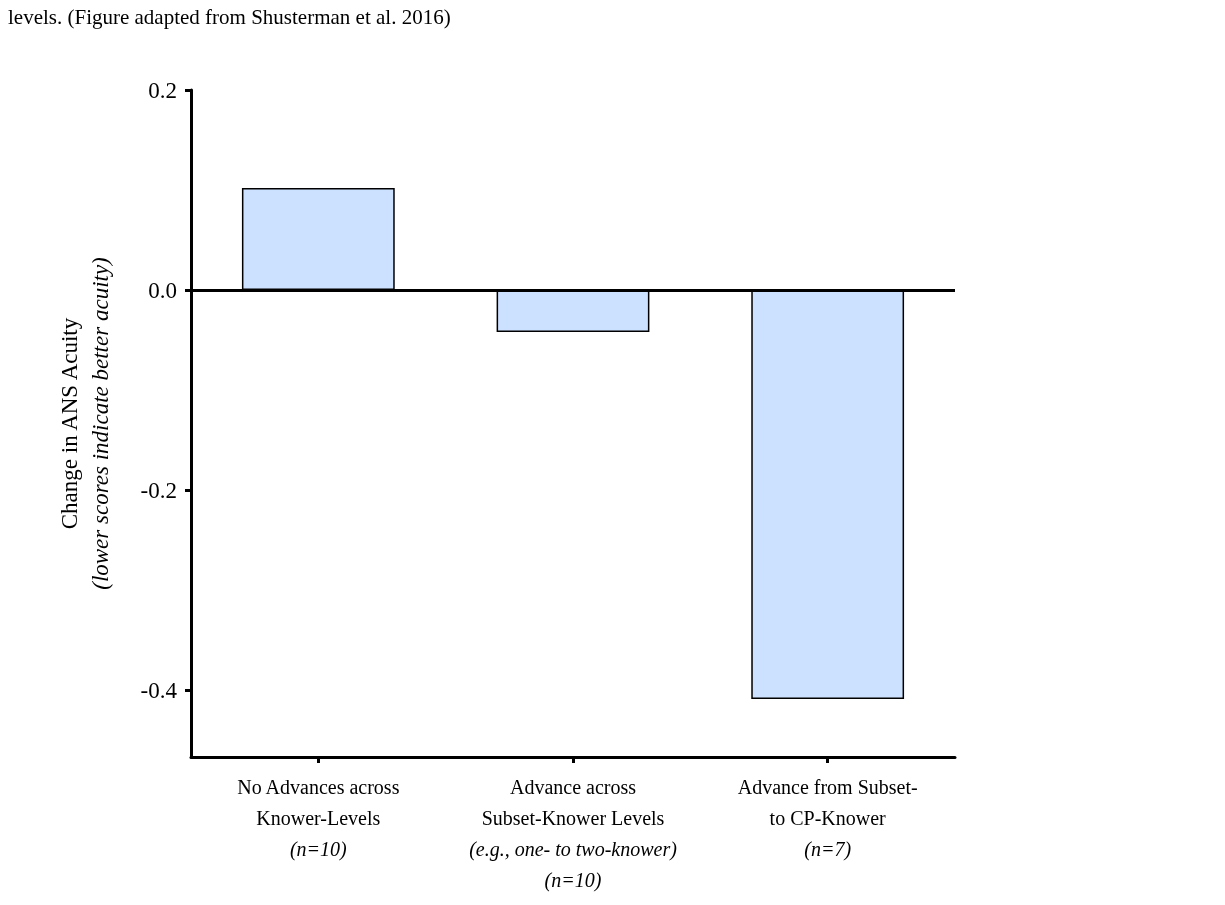 The height and width of the screenshot is (905, 1225). What do you see at coordinates (162, 90) in the screenshot?
I see `y-tick-label: 0.2` at bounding box center [162, 90].